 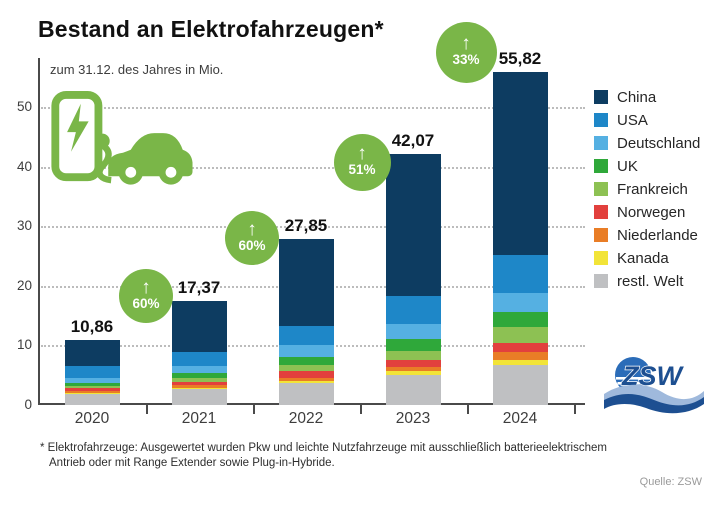 What do you see at coordinates (413, 373) in the screenshot?
I see `bar-segment-2023-kanada` at bounding box center [413, 373].